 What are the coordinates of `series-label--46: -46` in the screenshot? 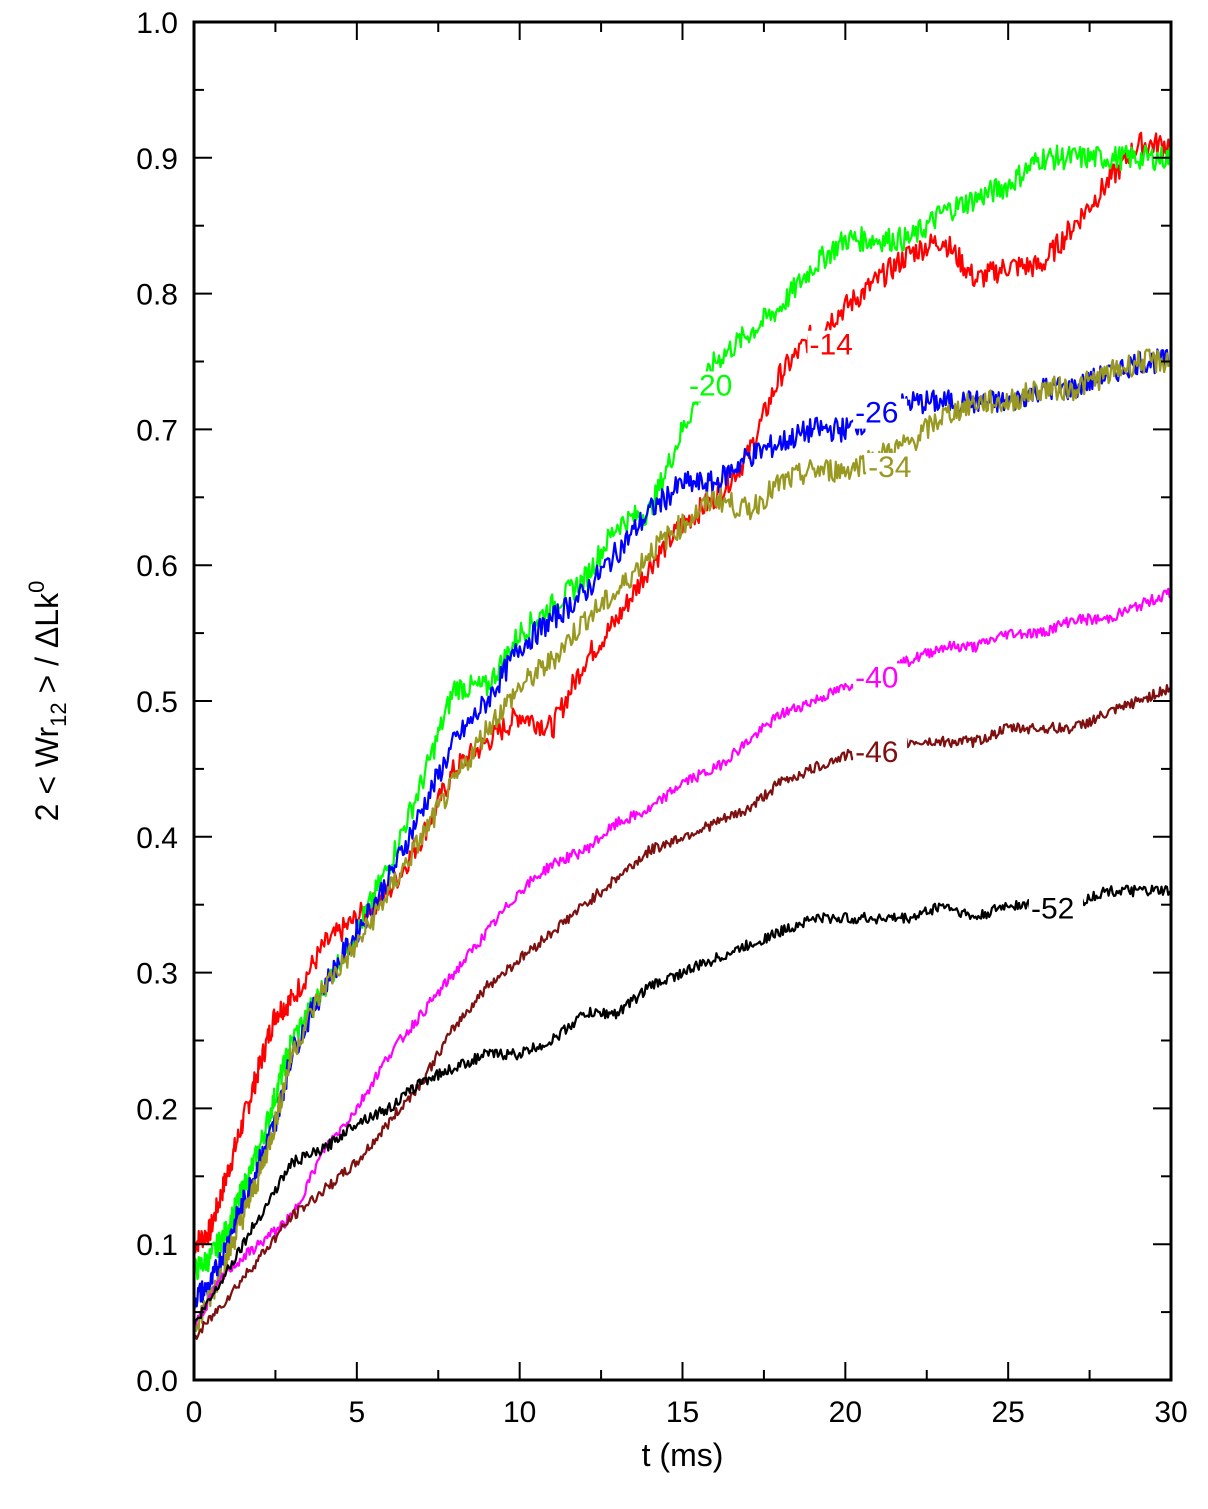 It's located at (876, 752).